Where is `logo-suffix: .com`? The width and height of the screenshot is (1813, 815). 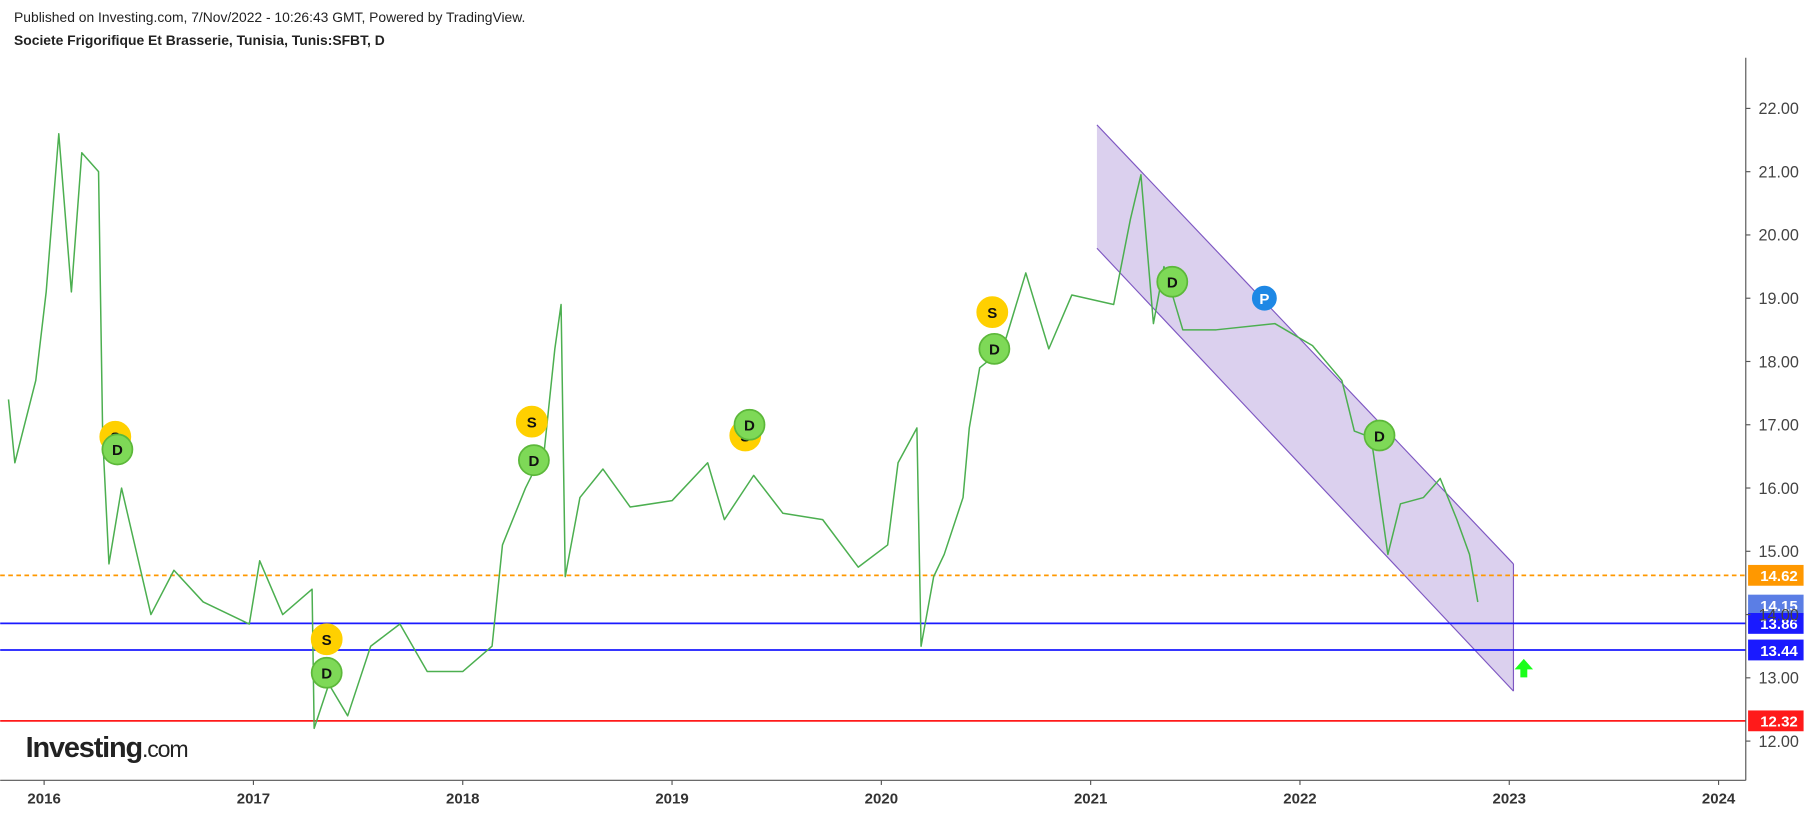 logo-suffix: .com is located at coordinates (164, 749).